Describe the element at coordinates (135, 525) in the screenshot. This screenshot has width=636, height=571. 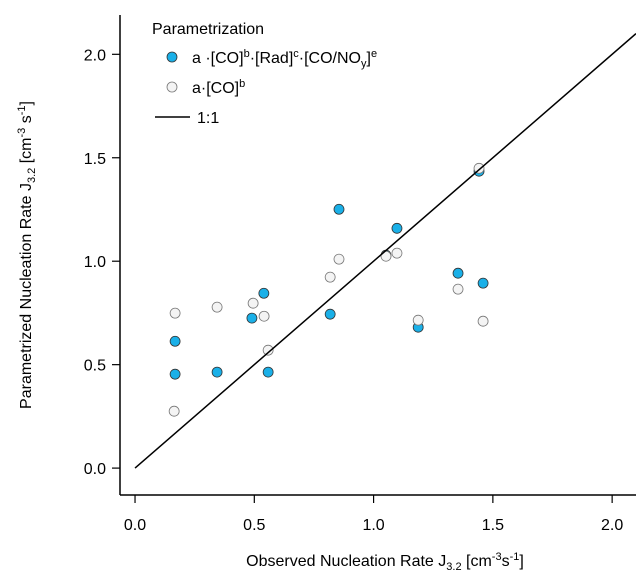
I see `x-tick-label: 0.0` at that location.